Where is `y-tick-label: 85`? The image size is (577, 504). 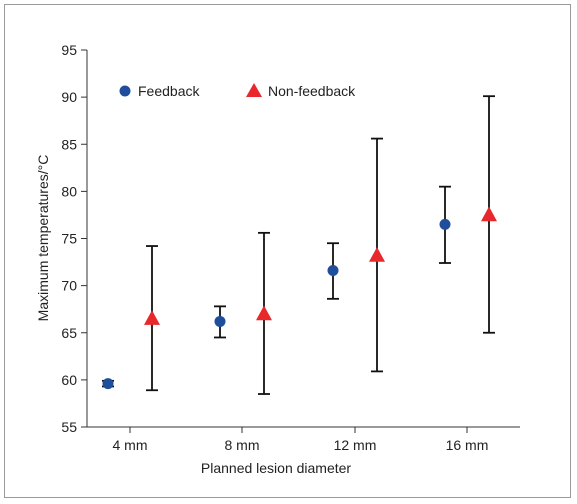 y-tick-label: 85 is located at coordinates (69, 144).